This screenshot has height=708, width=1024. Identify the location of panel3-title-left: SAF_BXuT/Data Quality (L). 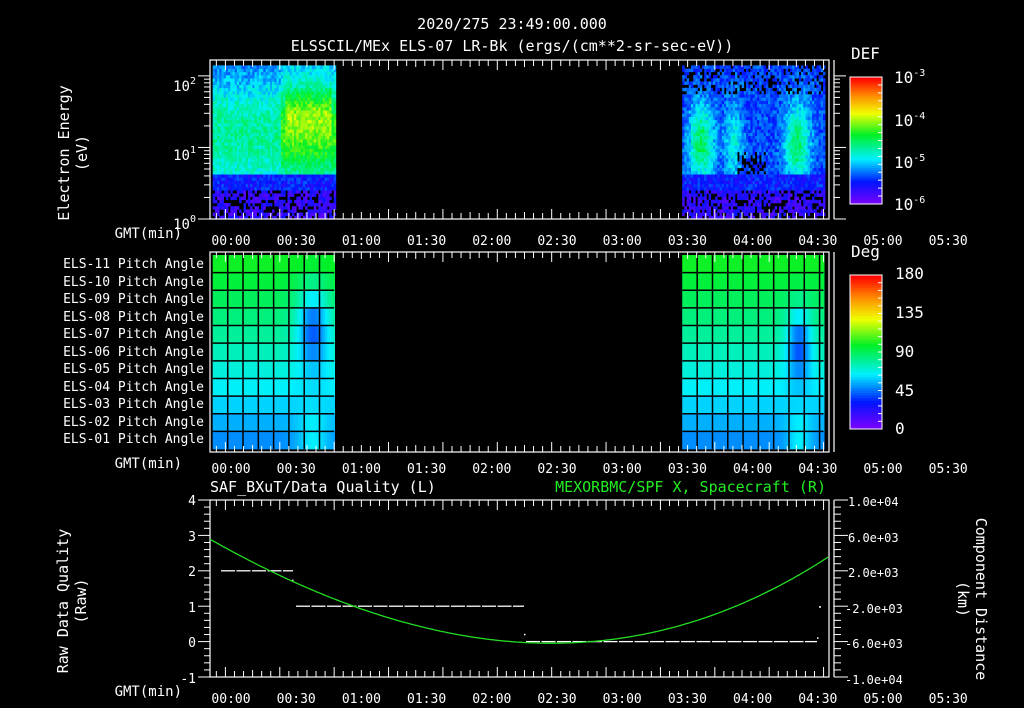
(323, 487).